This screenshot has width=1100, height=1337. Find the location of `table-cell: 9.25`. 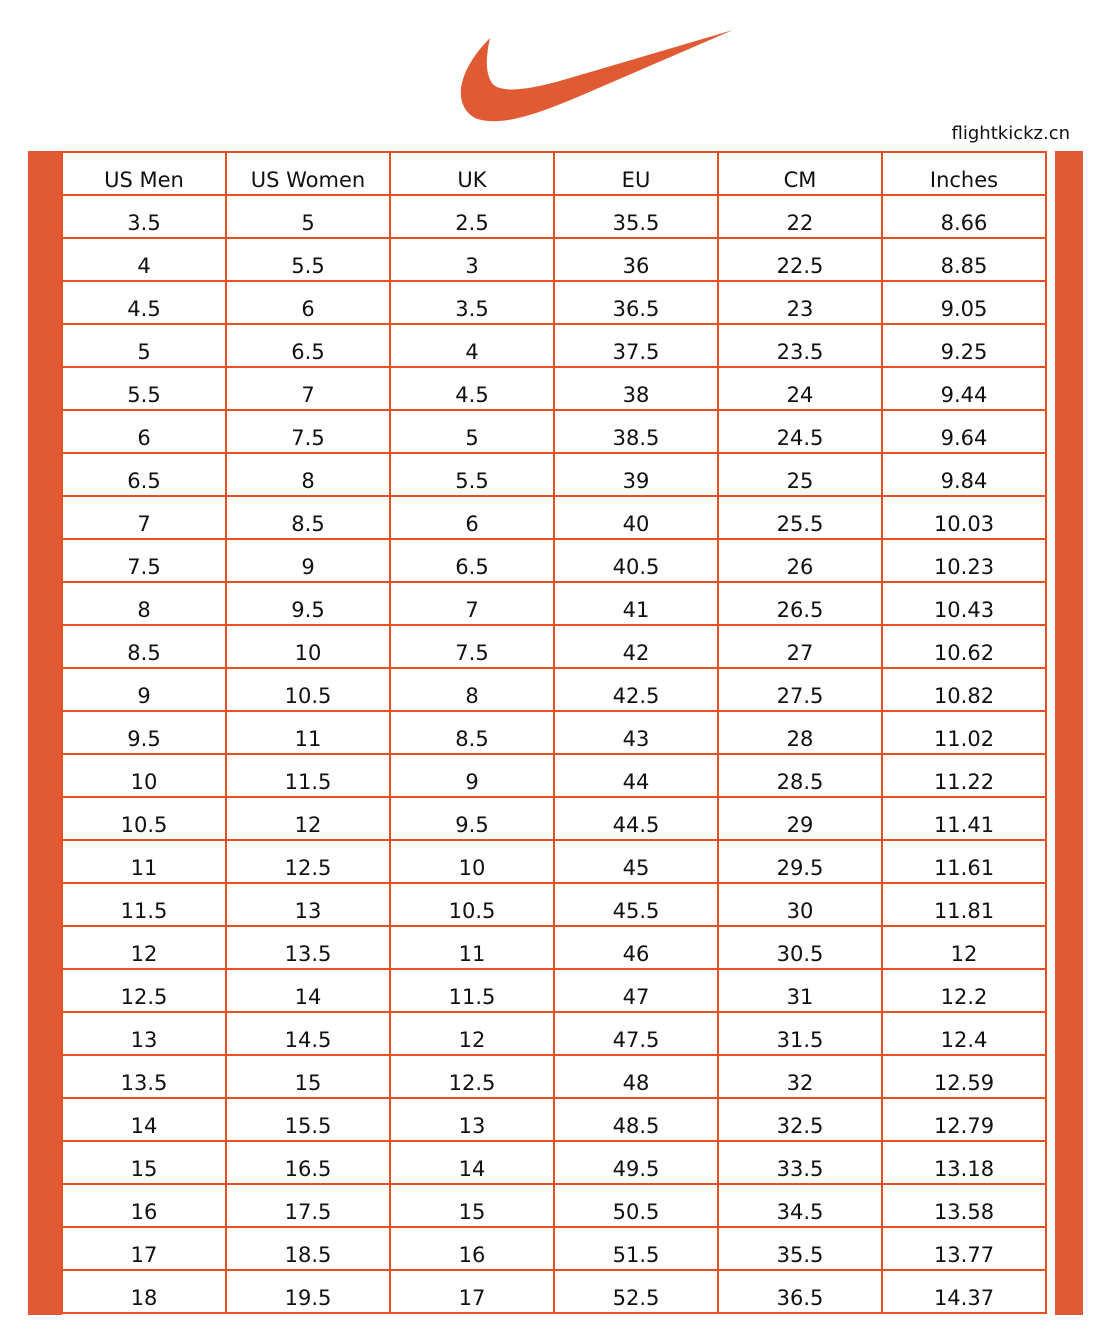

table-cell: 9.25 is located at coordinates (964, 345).